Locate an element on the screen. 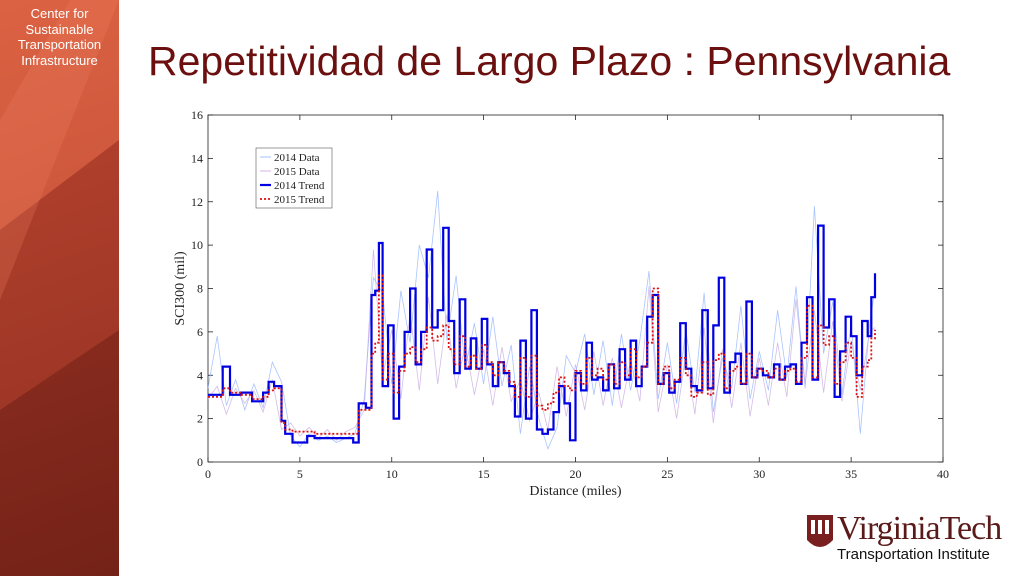 This screenshot has height=576, width=1024. legend-label: 2015 Trend is located at coordinates (299, 200).